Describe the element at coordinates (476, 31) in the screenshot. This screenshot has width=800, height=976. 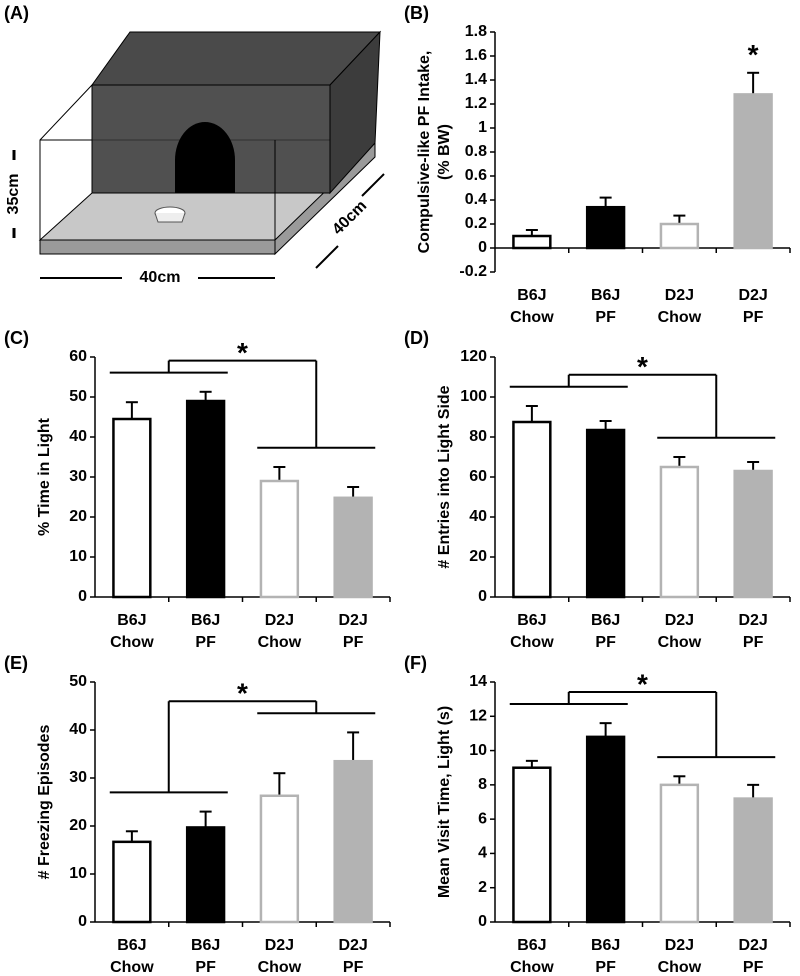
I see `y-tick-label: 1.8` at that location.